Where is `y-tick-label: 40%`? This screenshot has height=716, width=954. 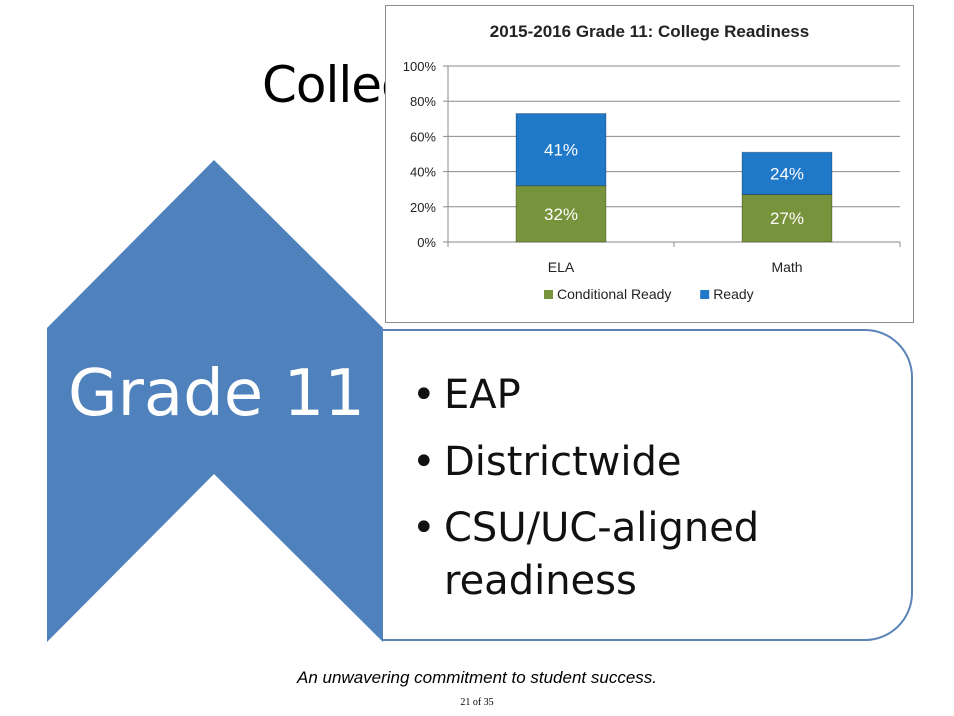
y-tick-label: 40% is located at coordinates (423, 172).